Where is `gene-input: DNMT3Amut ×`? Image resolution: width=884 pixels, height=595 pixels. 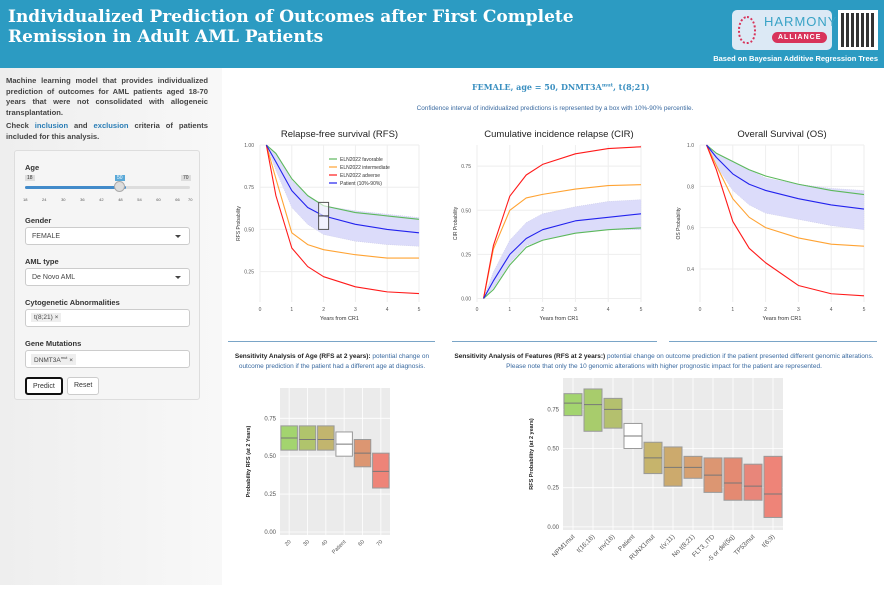 gene-input: DNMT3Amut × is located at coordinates (107, 359).